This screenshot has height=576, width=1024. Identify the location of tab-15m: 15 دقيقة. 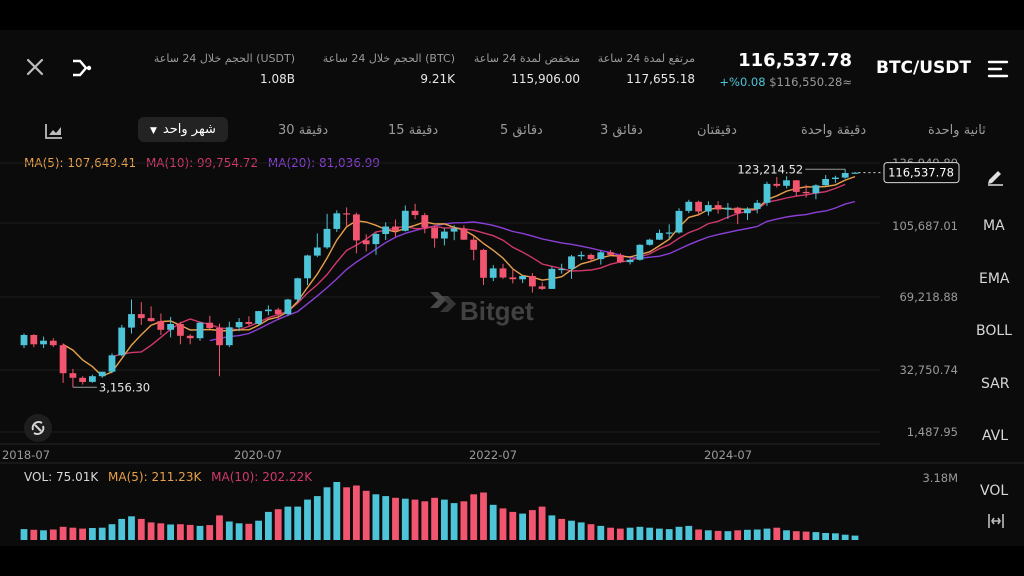
(413, 130).